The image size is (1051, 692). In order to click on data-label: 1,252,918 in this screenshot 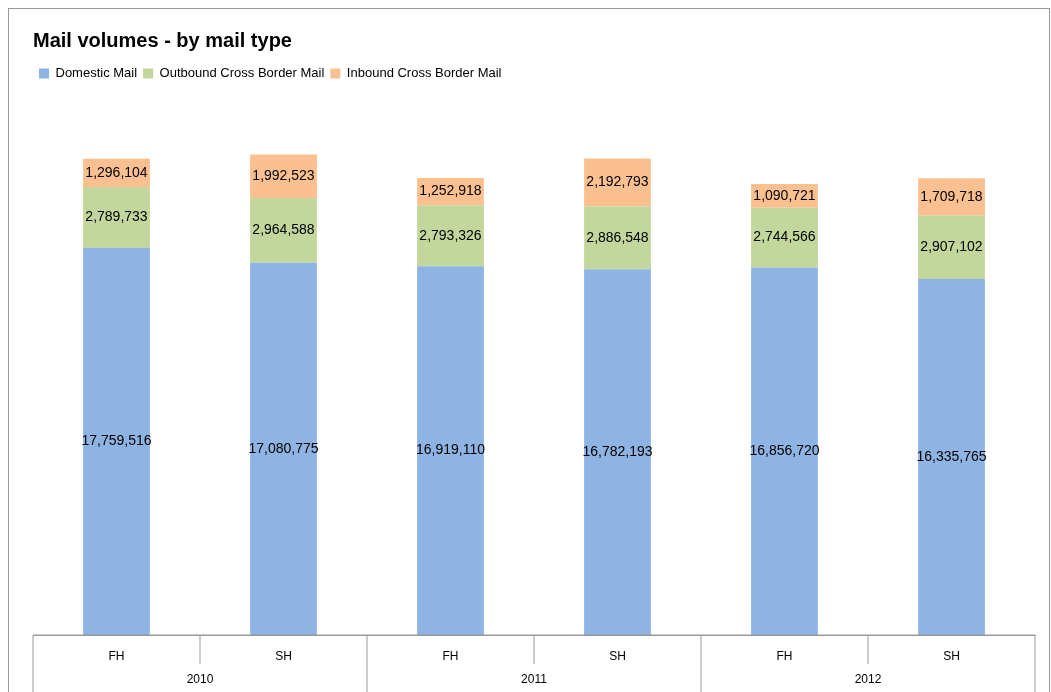, I will do `click(450, 190)`.